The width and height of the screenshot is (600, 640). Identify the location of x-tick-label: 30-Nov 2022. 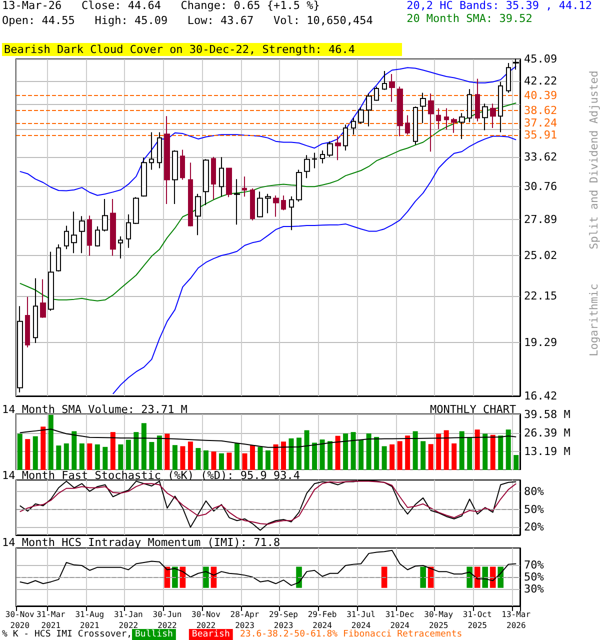
(206, 620).